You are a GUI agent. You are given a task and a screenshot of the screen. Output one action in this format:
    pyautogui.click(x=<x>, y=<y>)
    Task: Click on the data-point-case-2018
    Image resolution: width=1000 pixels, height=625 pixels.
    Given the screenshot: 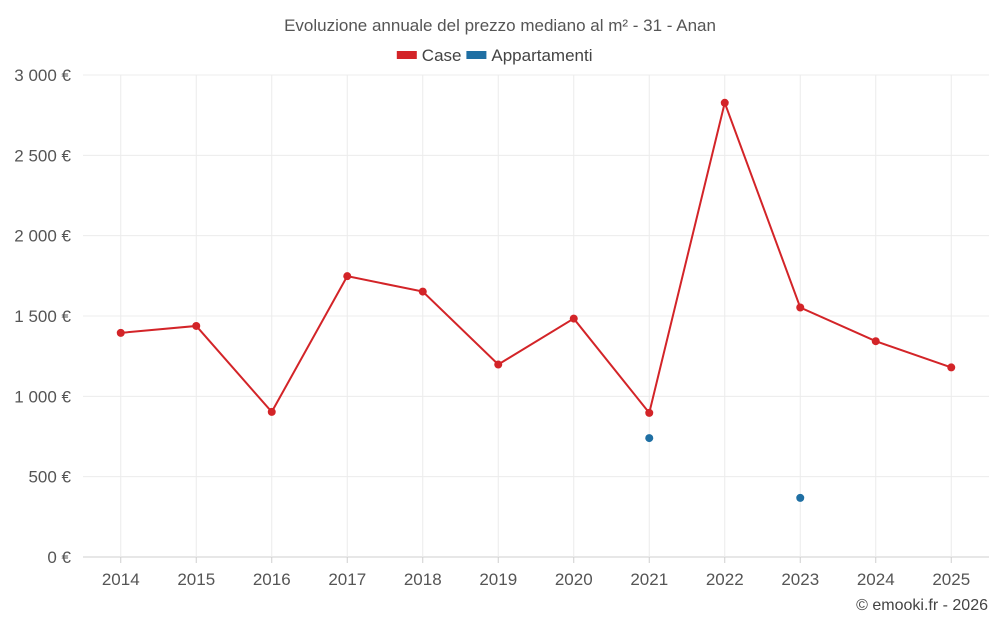 What is the action you would take?
    pyautogui.click(x=422, y=291)
    